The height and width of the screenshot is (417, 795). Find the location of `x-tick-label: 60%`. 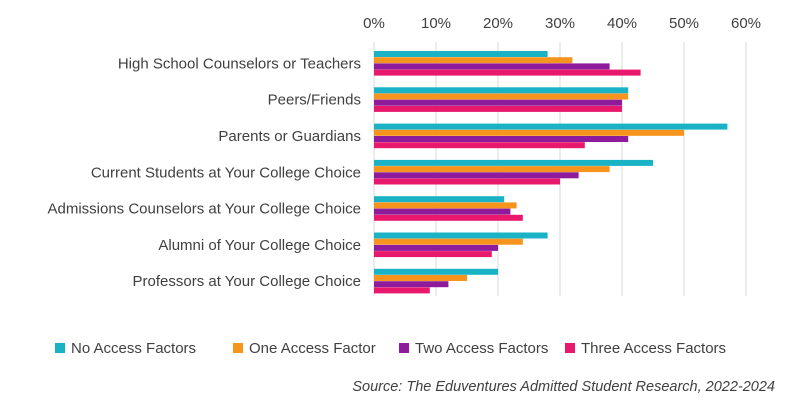

x-tick-label: 60% is located at coordinates (746, 23).